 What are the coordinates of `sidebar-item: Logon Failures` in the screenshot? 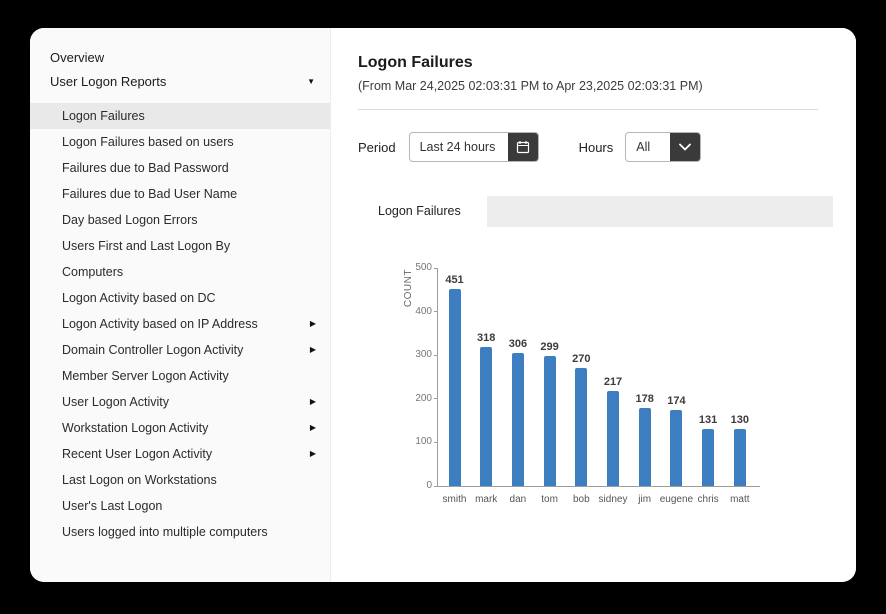 It's located at (180, 116).